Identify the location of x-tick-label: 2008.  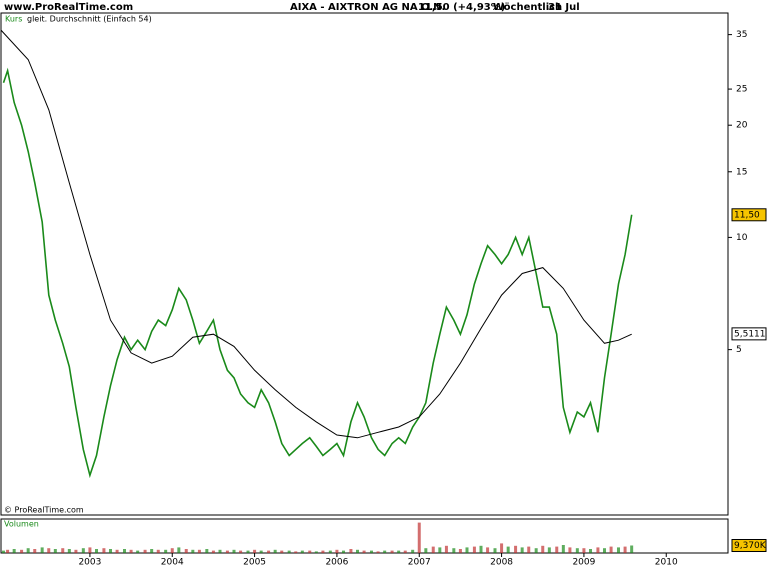
(501, 563).